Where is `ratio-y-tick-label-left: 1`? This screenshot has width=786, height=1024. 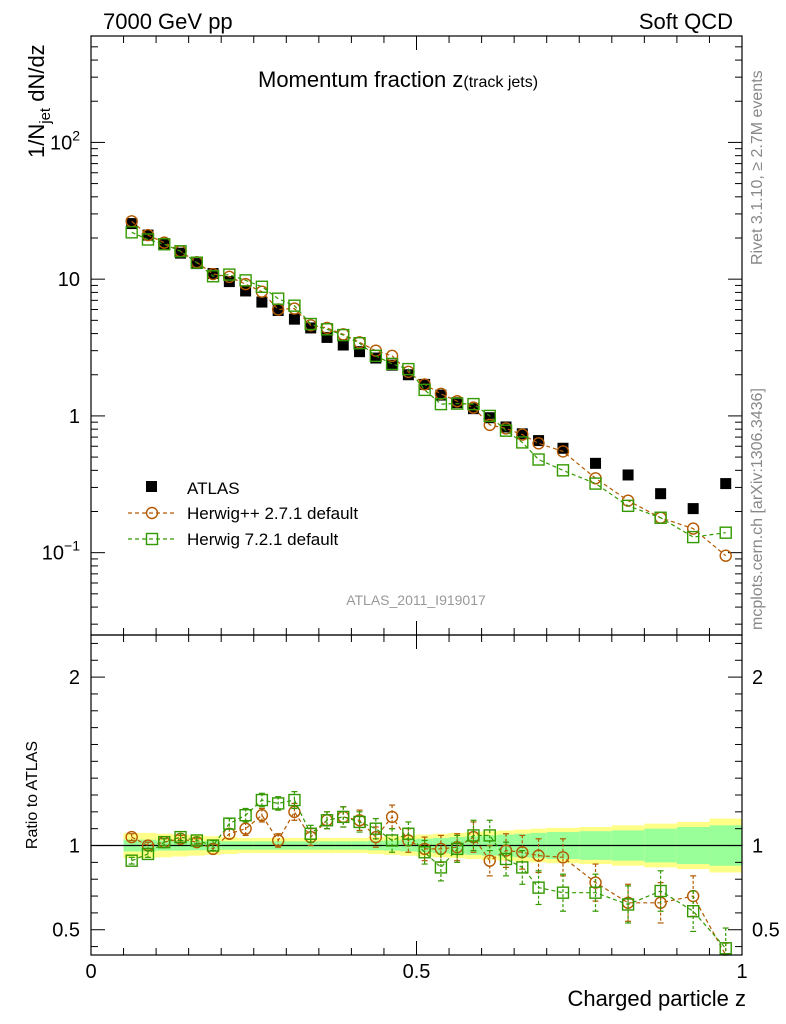
ratio-y-tick-label-left: 1 is located at coordinates (74, 847).